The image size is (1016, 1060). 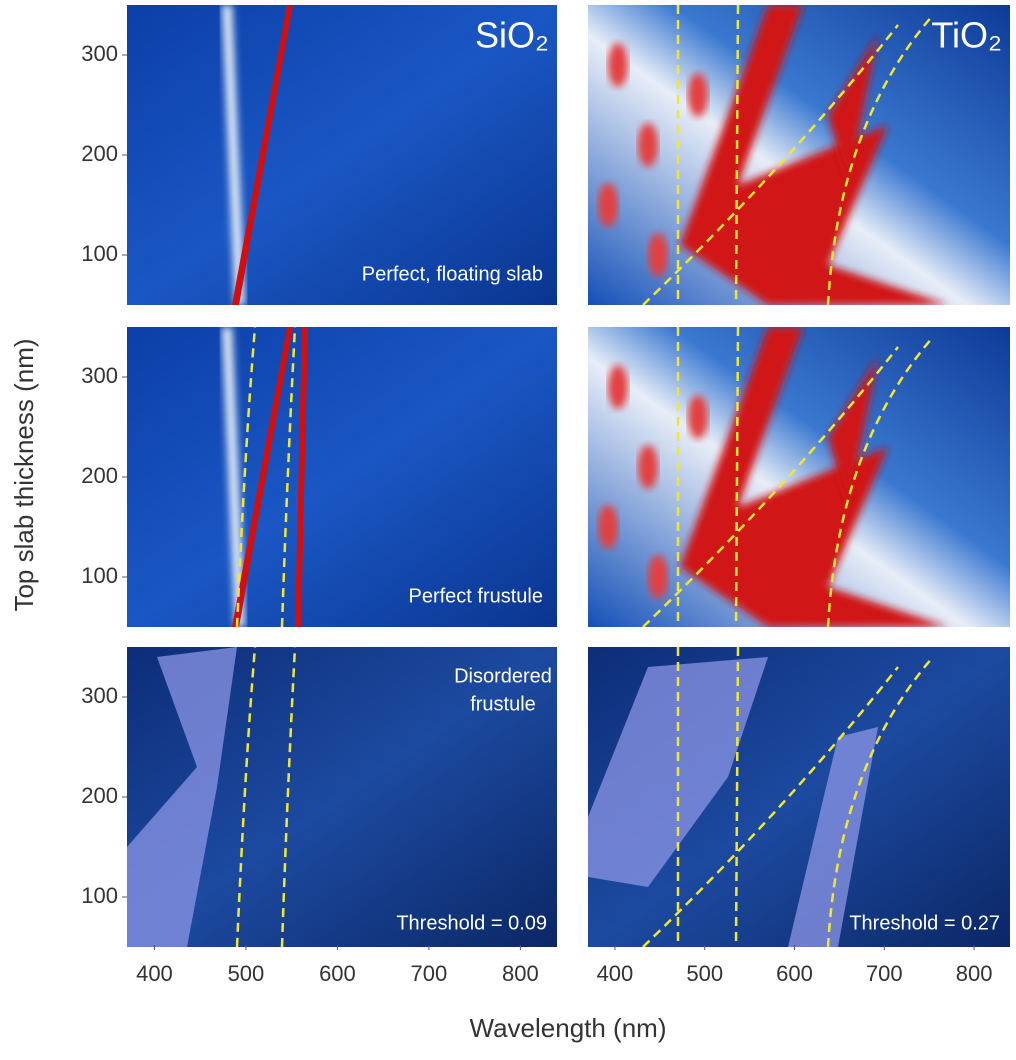 What do you see at coordinates (503, 676) in the screenshot?
I see `panel-annotation: Disordered` at bounding box center [503, 676].